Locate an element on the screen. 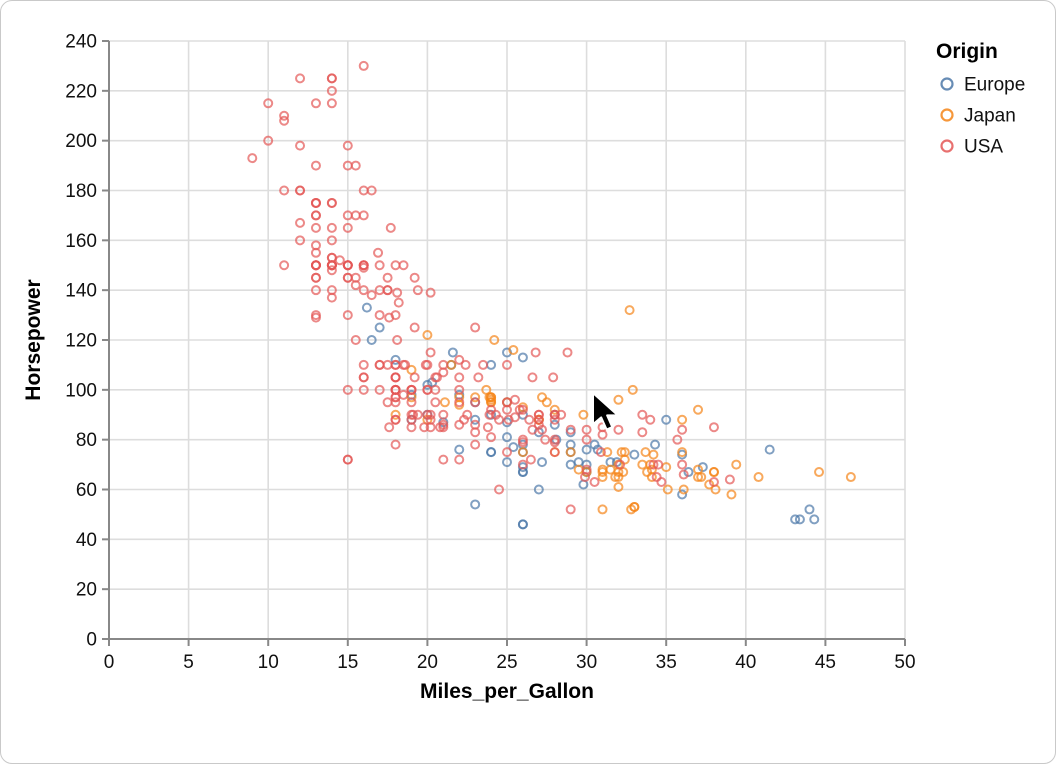 This screenshot has width=1058, height=771. legend-item-europe: Europe is located at coordinates (983, 85).